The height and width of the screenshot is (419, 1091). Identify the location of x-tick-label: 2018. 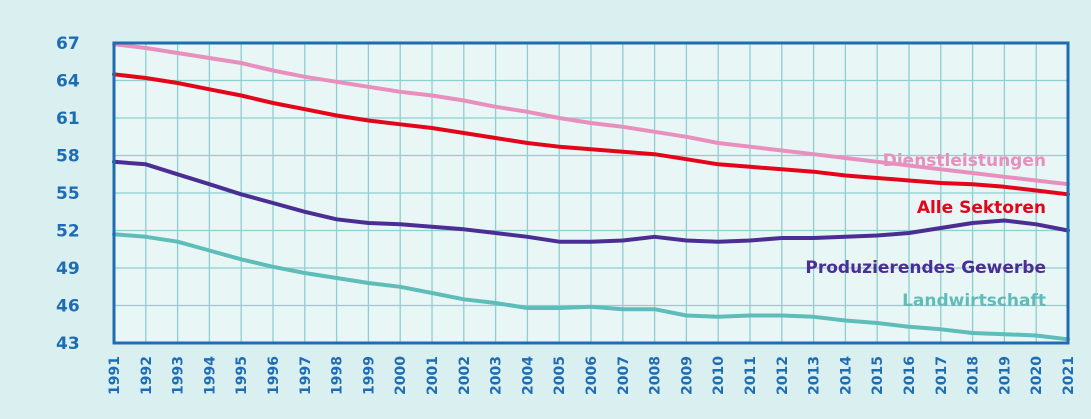
(974, 375).